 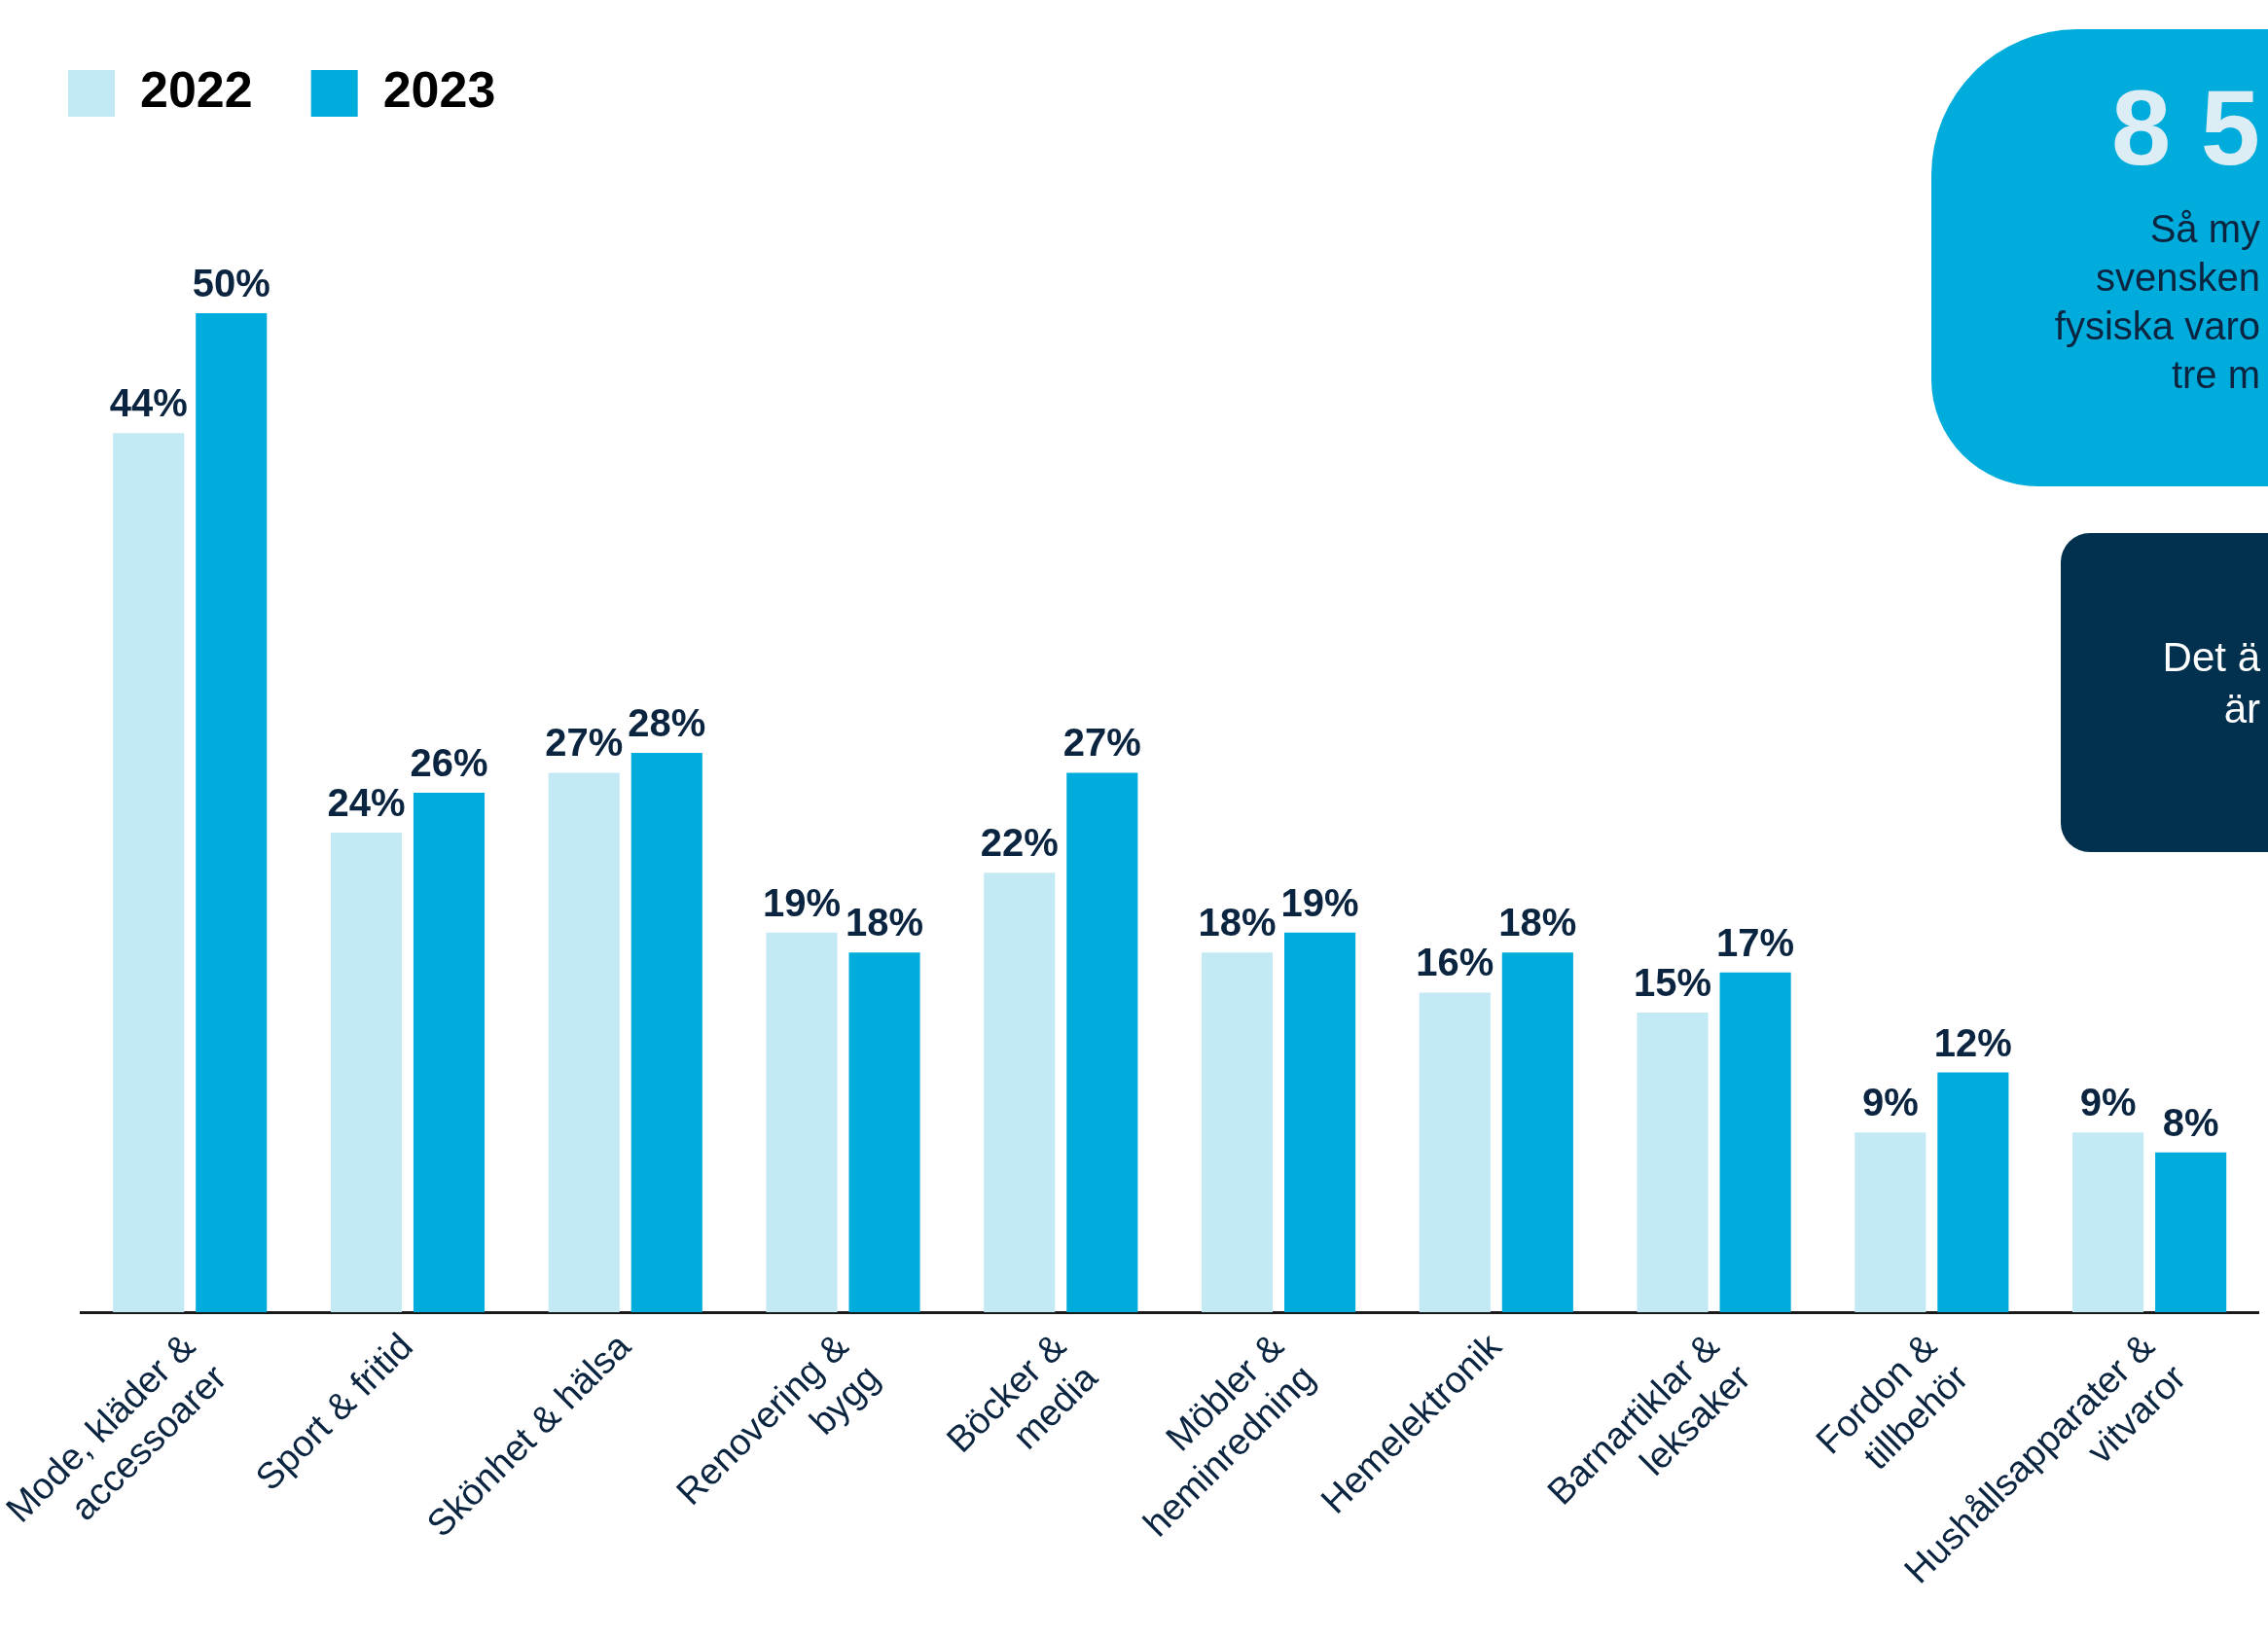 What do you see at coordinates (439, 90) in the screenshot?
I see `legend-label: 2023` at bounding box center [439, 90].